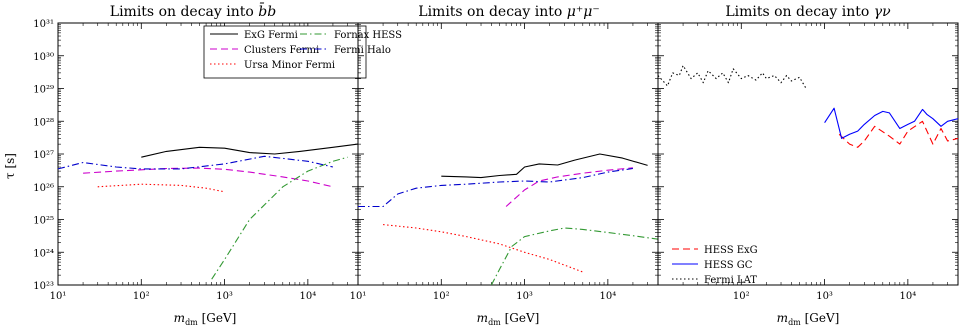 This screenshot has width=961, height=328. What do you see at coordinates (43, 24) in the screenshot?
I see `y-tick-label: 10³¹` at bounding box center [43, 24].